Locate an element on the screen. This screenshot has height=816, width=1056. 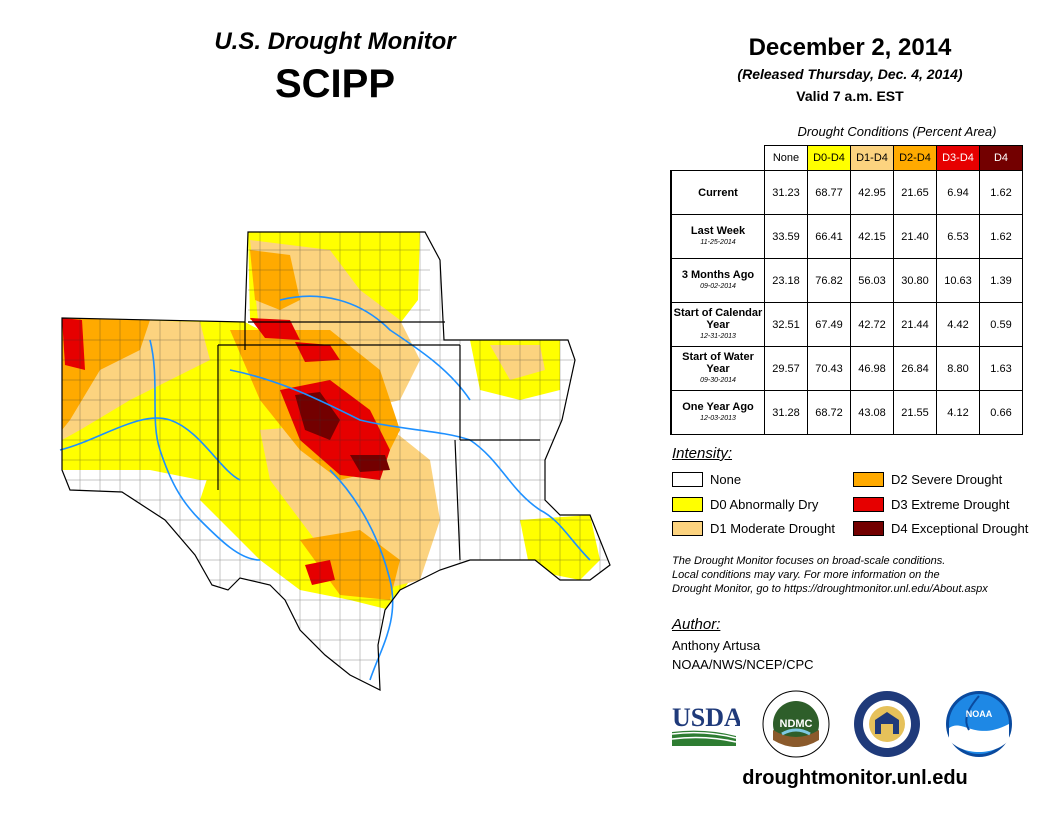
row-label: Start of Water Year 09-30-2014 is located at coordinates (717, 368).